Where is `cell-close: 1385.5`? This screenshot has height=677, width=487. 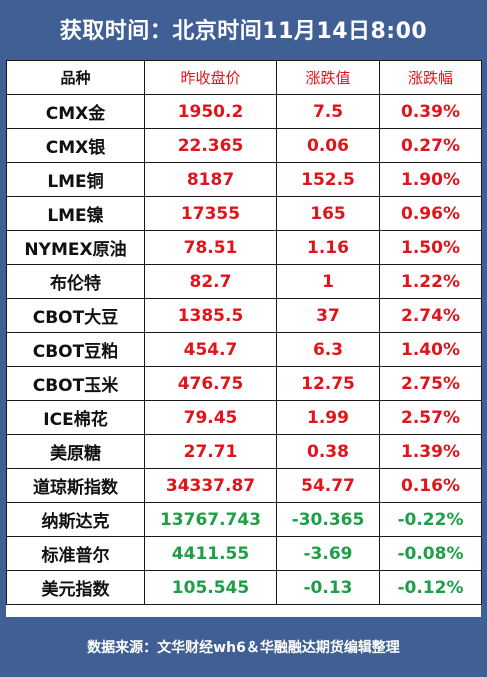
cell-close: 1385.5 is located at coordinates (210, 315).